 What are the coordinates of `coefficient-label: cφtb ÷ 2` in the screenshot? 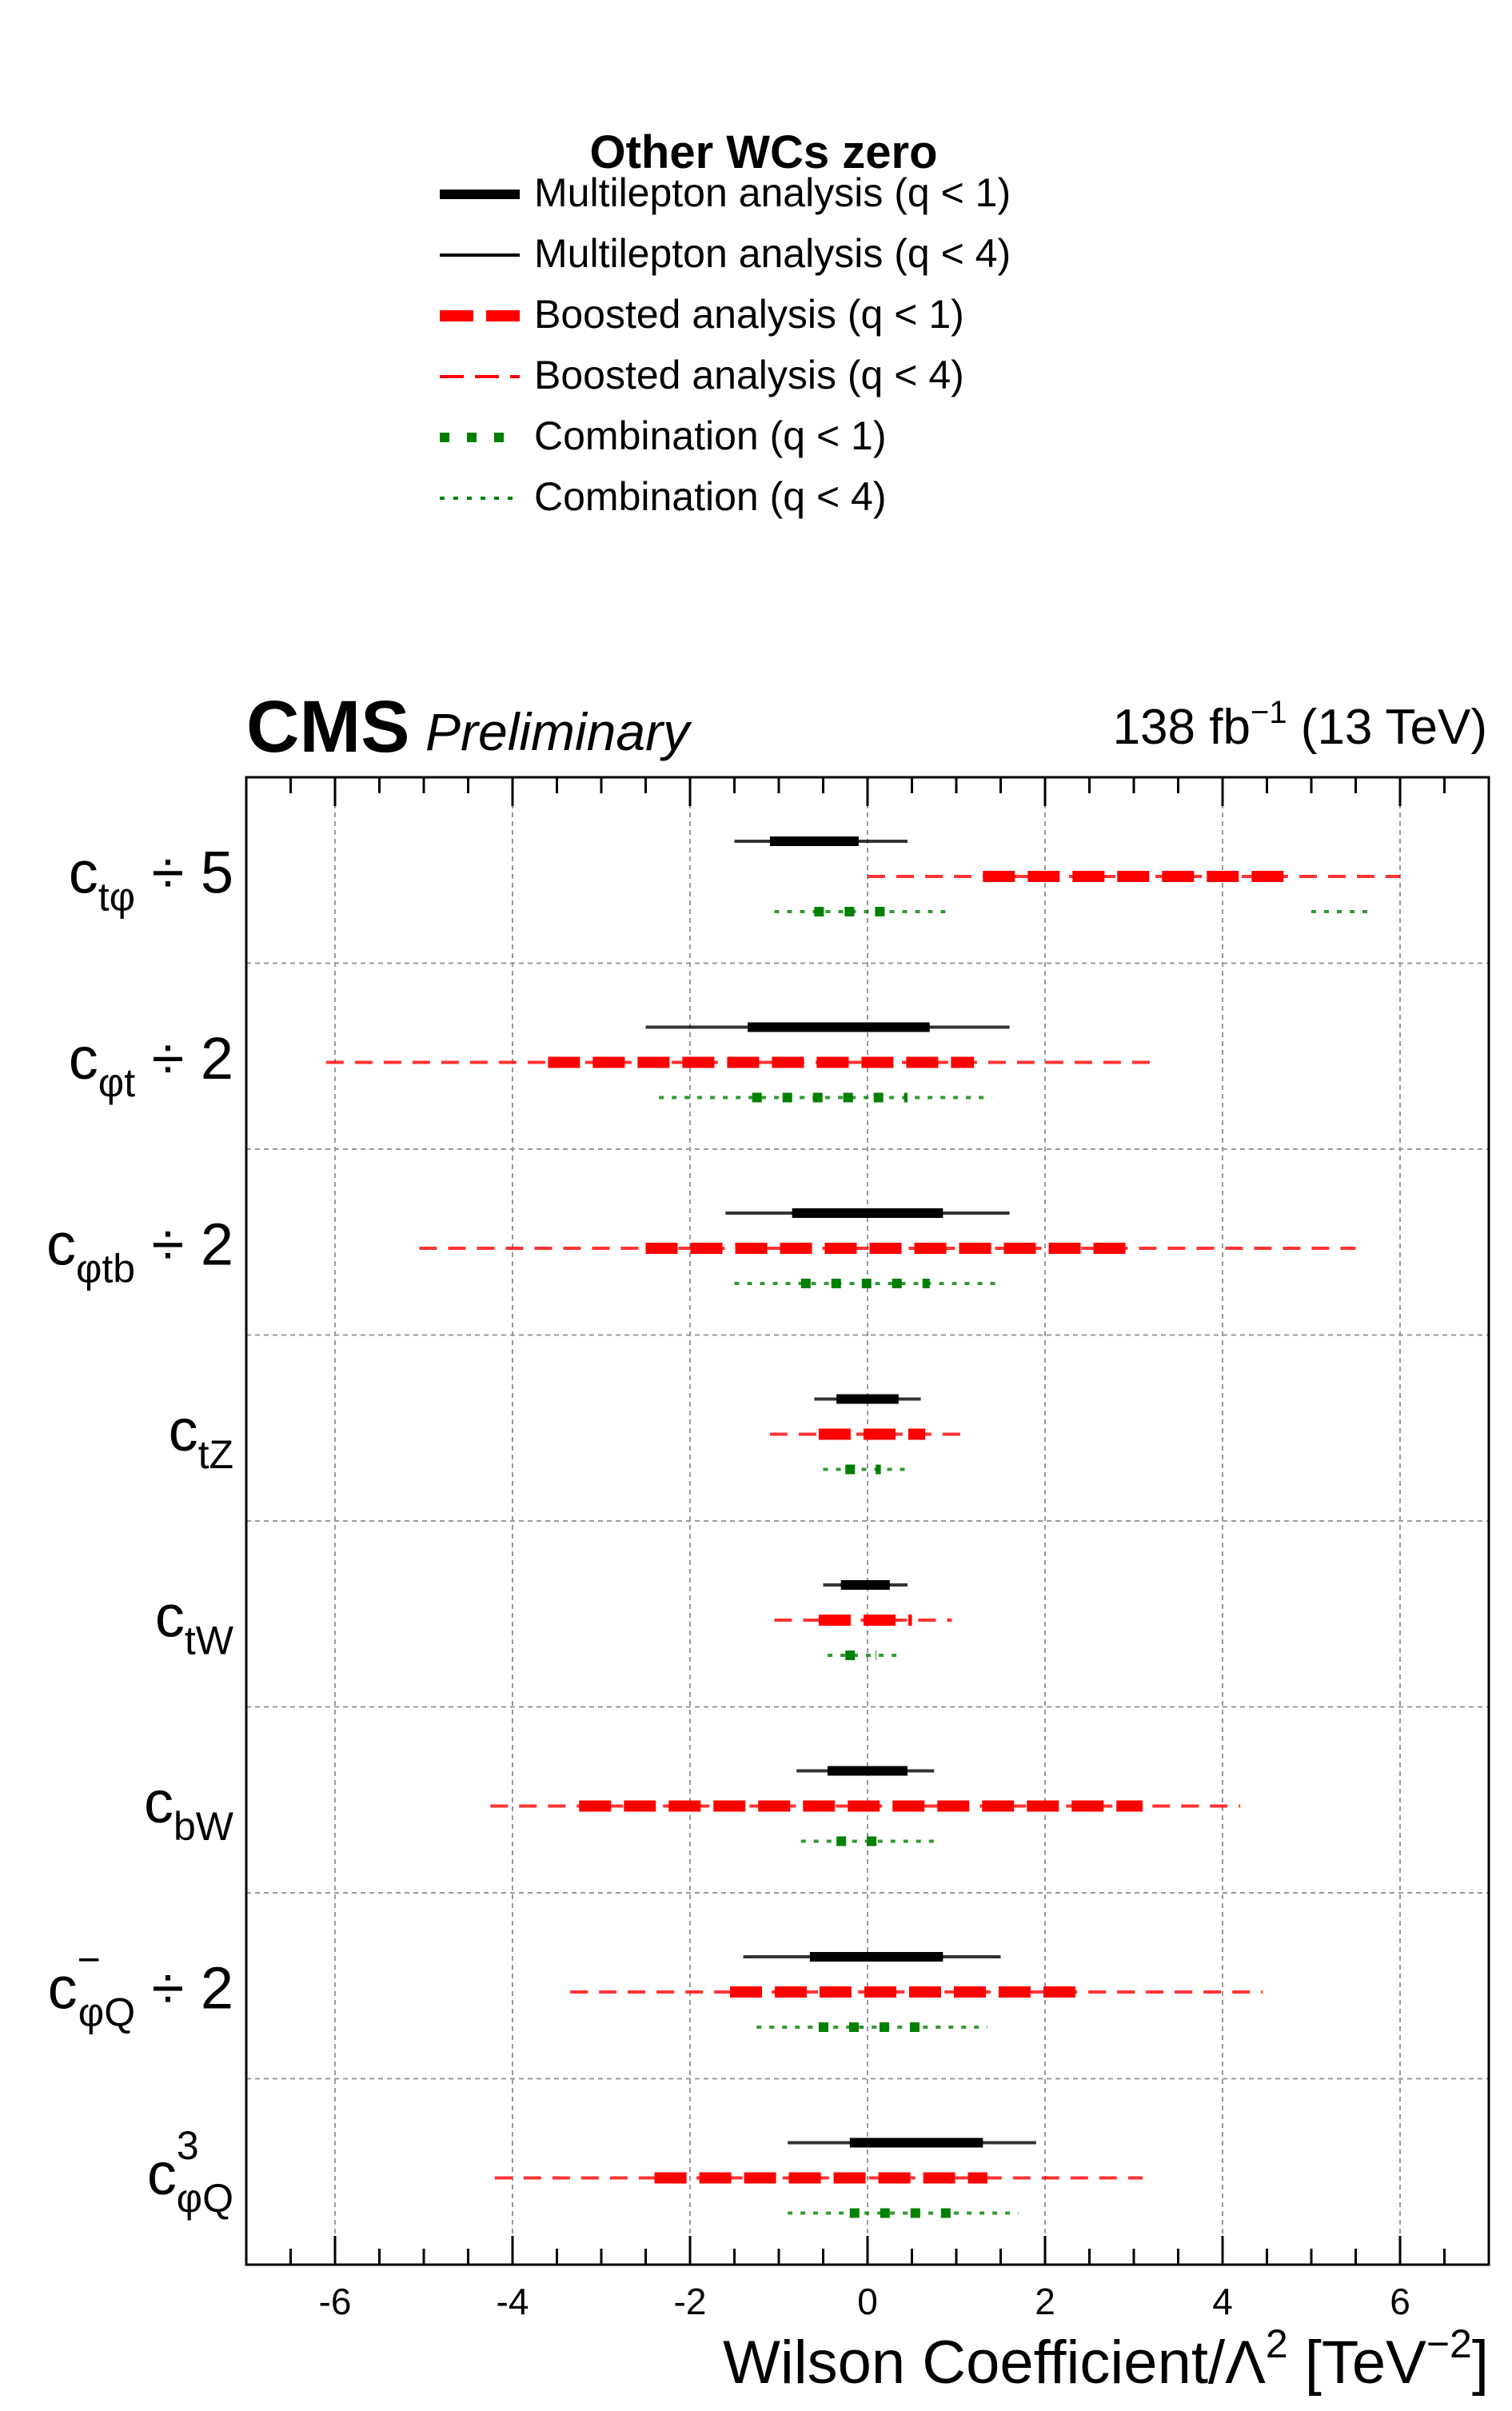 It's located at (139, 1251).